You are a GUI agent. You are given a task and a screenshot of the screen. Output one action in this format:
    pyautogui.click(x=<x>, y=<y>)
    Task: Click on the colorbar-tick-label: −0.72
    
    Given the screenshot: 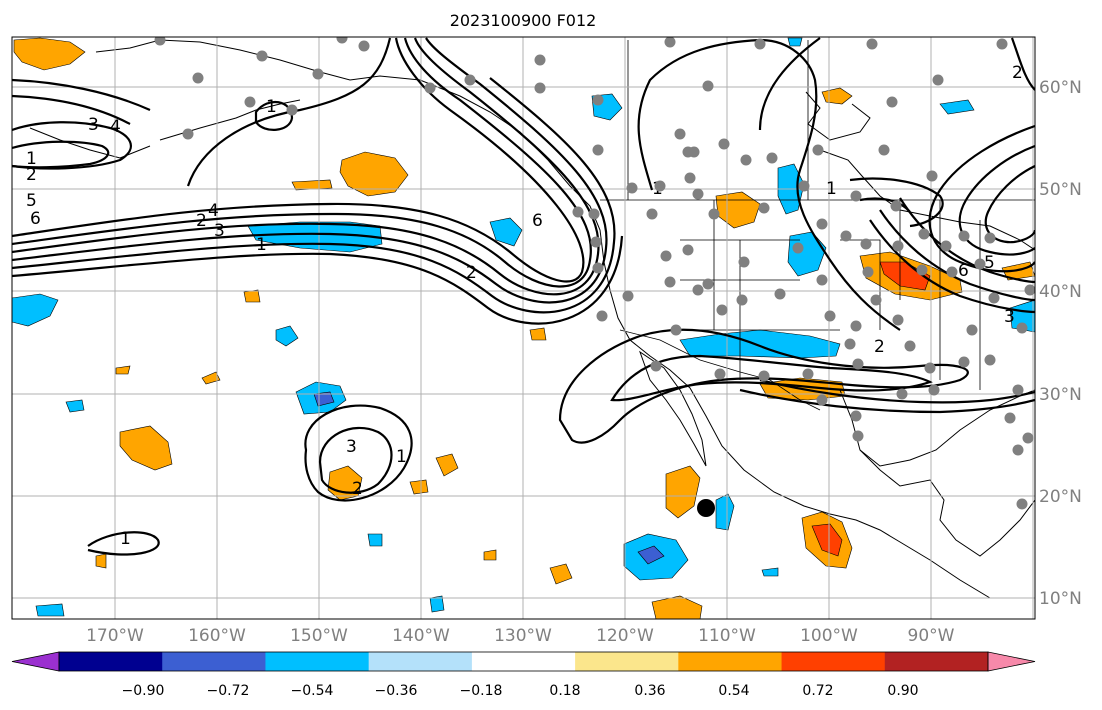 What is the action you would take?
    pyautogui.click(x=228, y=691)
    